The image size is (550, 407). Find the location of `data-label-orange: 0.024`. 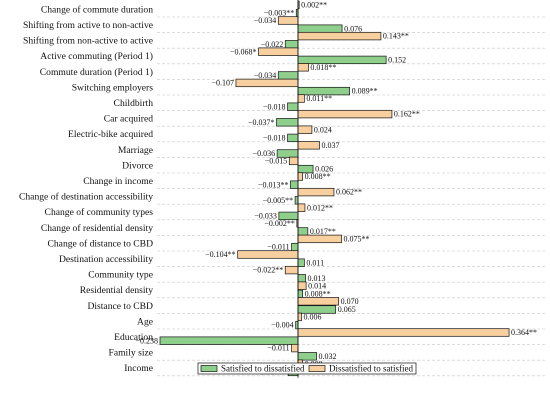

data-label-orange: 0.024 is located at coordinates (323, 129).